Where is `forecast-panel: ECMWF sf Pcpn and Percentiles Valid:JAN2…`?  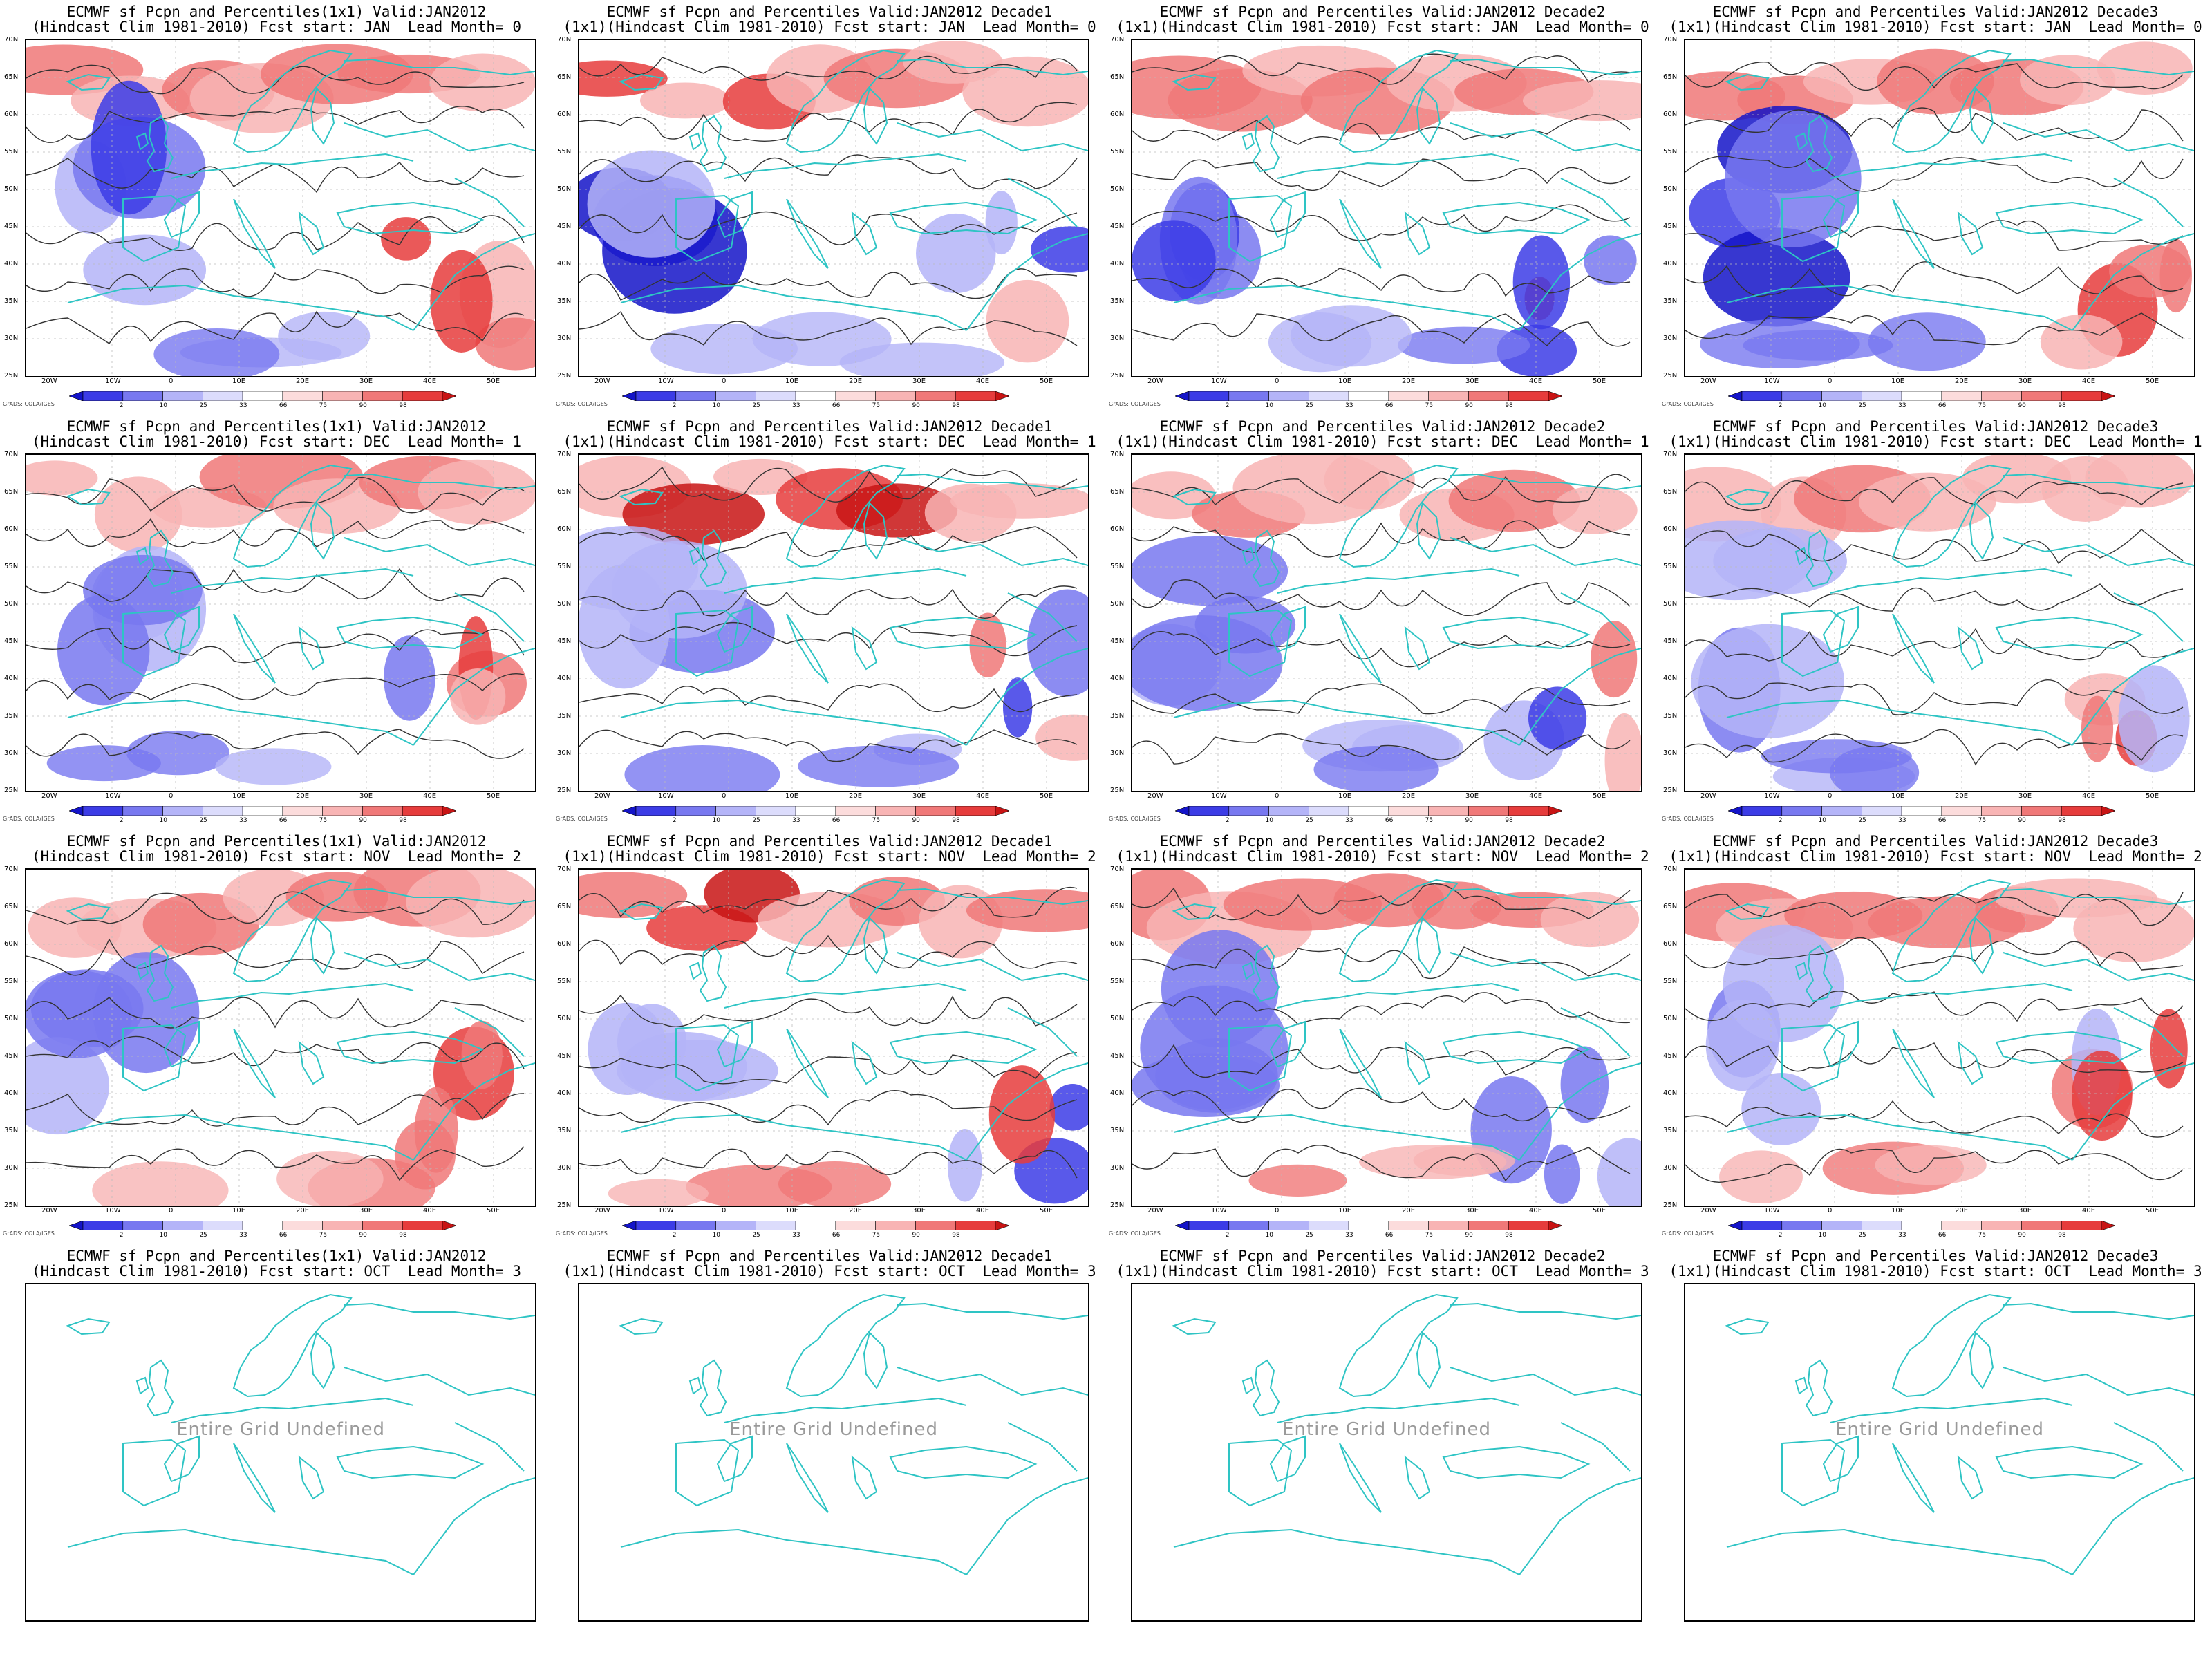
forecast-panel: ECMWF sf Pcpn and Percentiles Valid:JAN2… is located at coordinates (1382, 208).